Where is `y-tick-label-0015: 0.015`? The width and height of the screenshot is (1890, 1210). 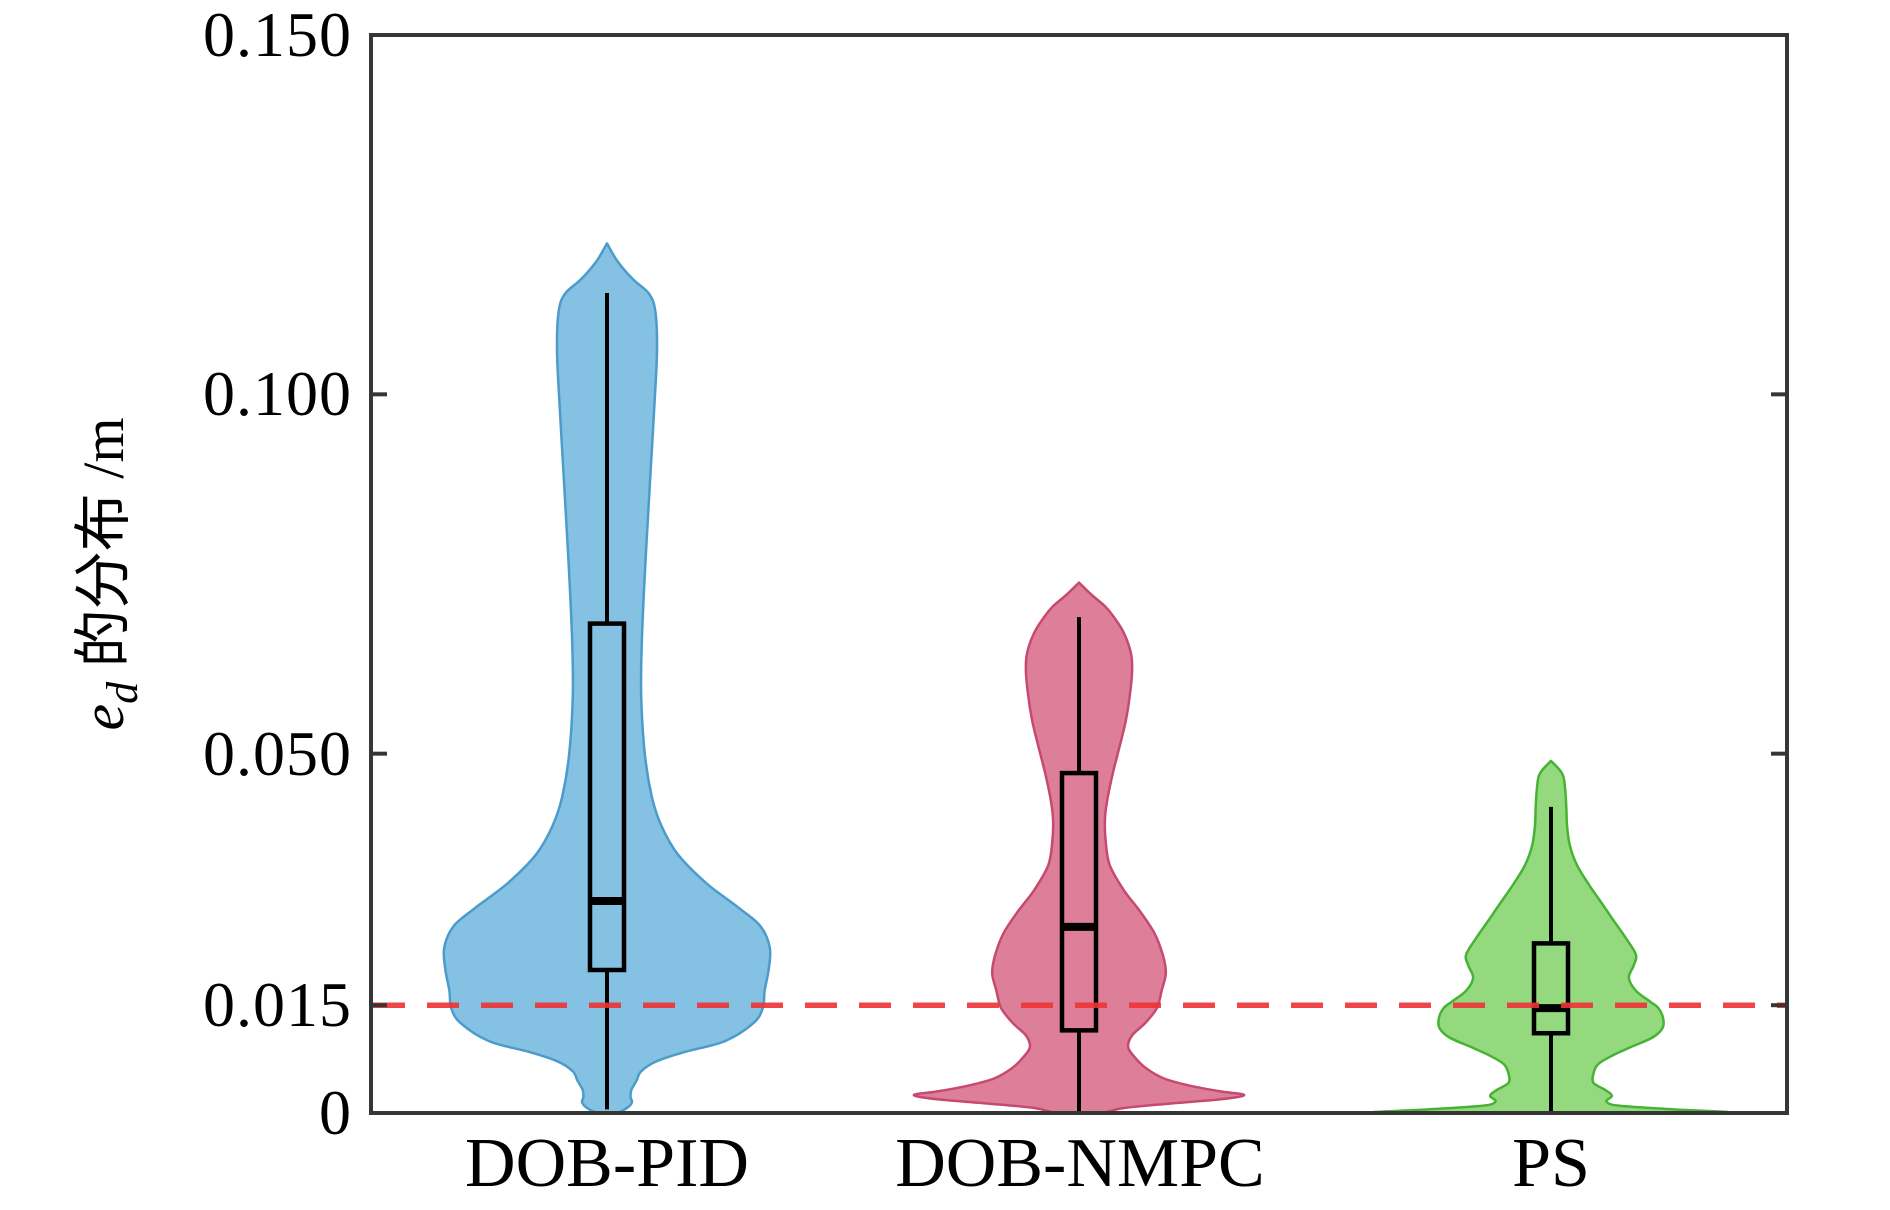 y-tick-label-0015: 0.015 is located at coordinates (277, 1004).